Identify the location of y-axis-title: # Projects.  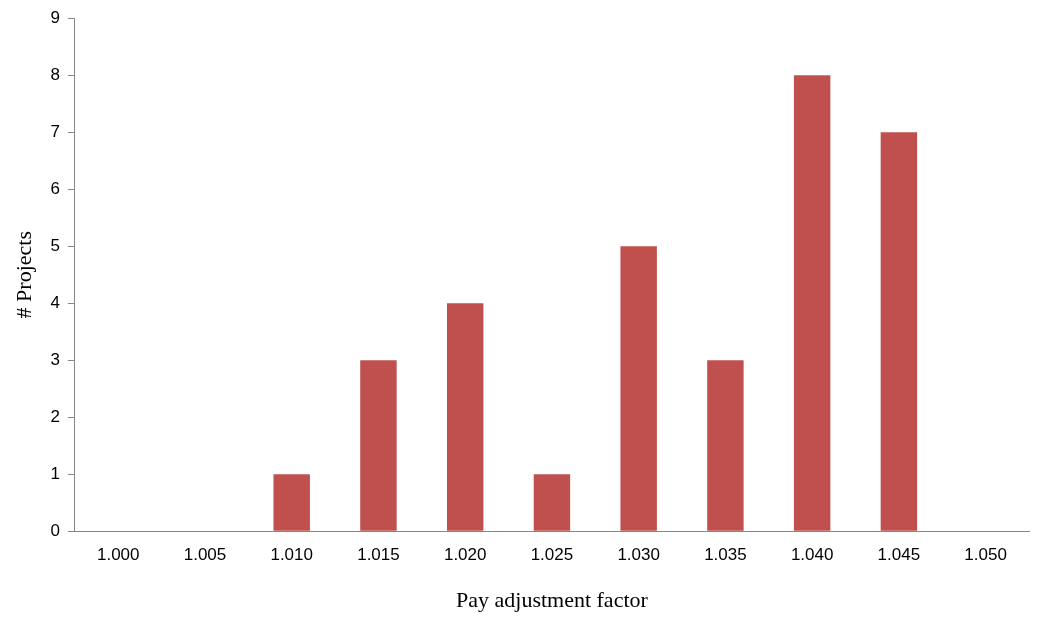
(23, 275).